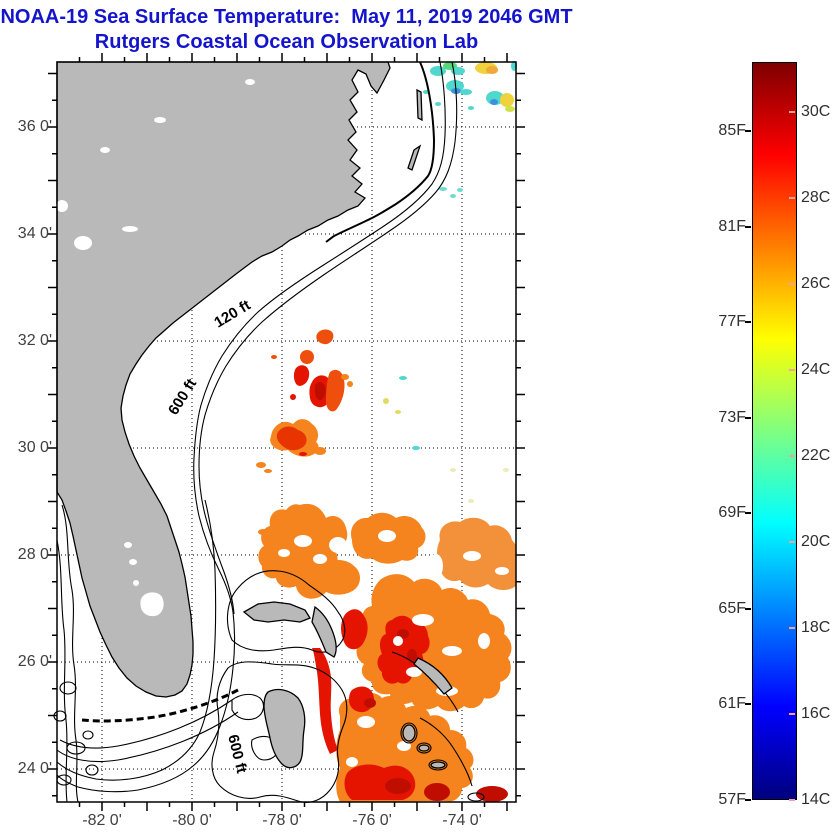  I want to click on x-tick-label: -76 0', so click(372, 820).